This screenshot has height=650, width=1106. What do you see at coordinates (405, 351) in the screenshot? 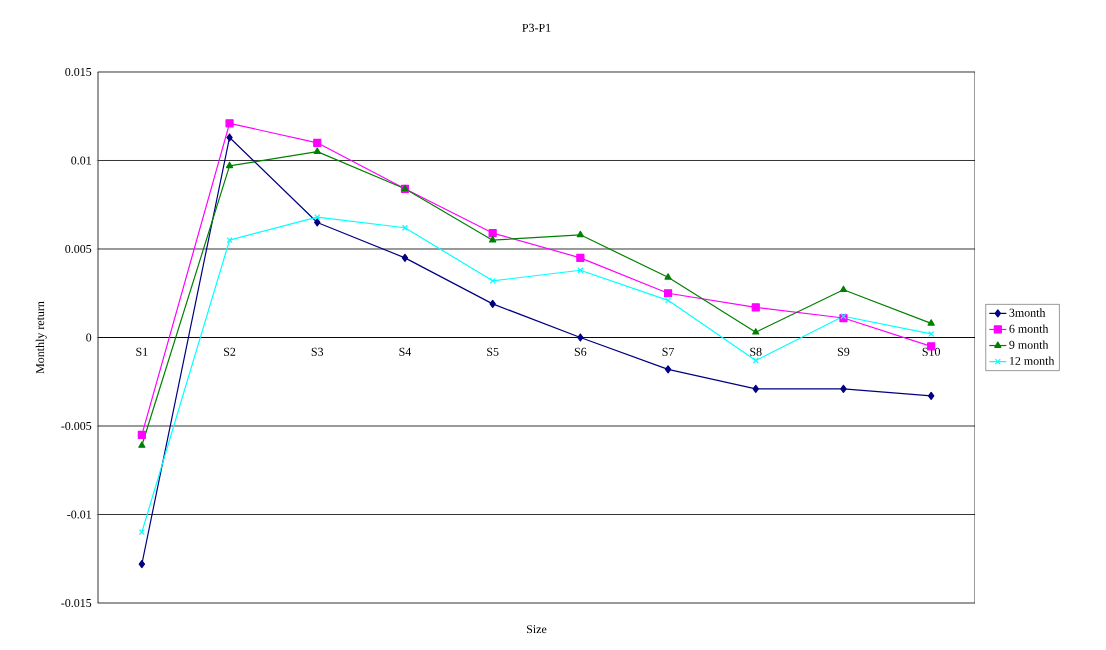
I see `x-tick-label: S4` at bounding box center [405, 351].